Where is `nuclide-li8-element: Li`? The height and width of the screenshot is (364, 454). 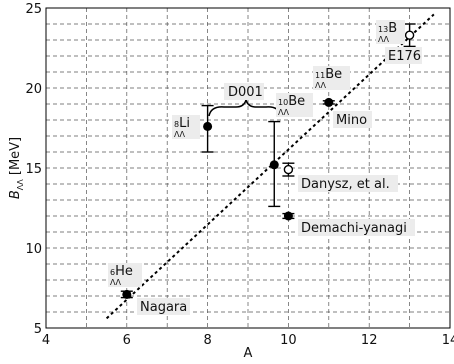
nuclide-li8-element: Li is located at coordinates (184, 123).